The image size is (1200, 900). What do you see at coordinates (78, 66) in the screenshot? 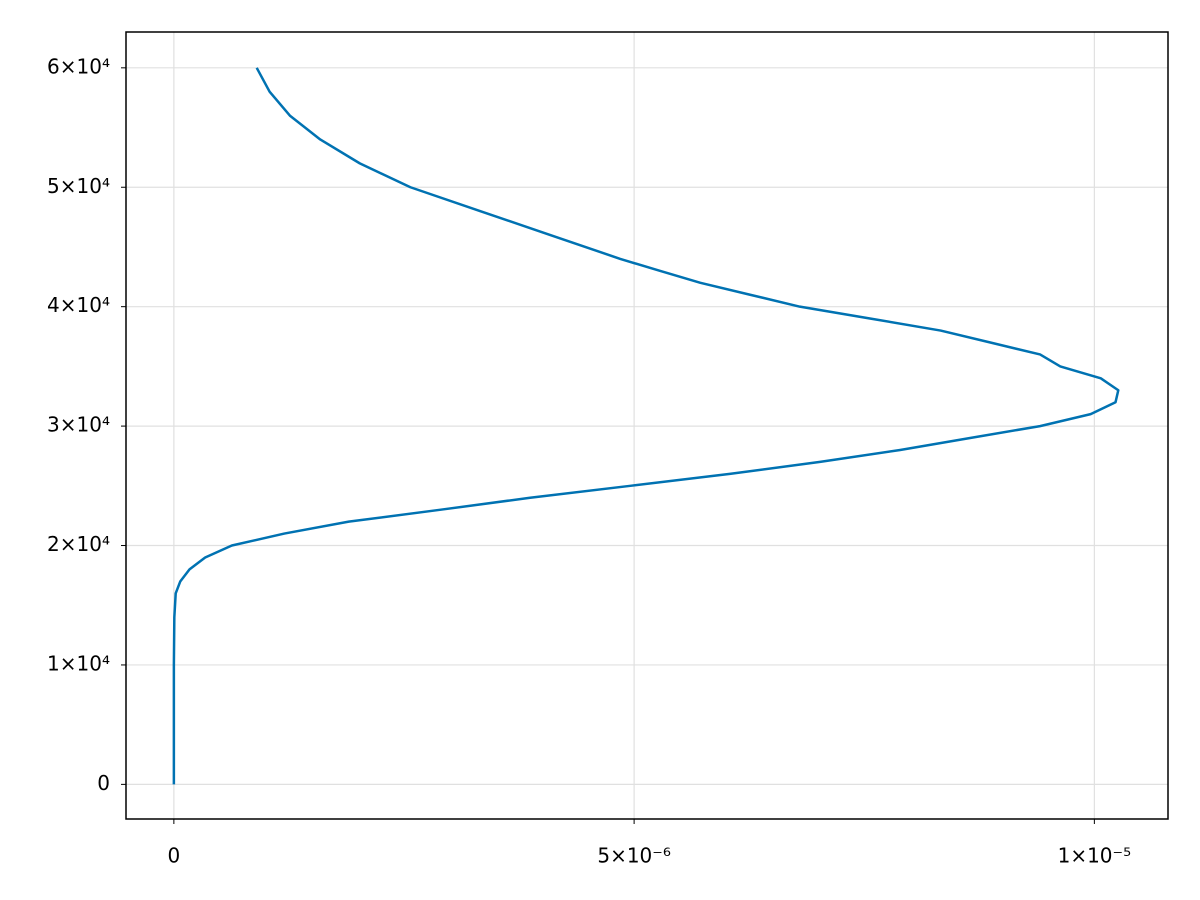
I see `y-tick-label: 6×10⁴` at bounding box center [78, 66].